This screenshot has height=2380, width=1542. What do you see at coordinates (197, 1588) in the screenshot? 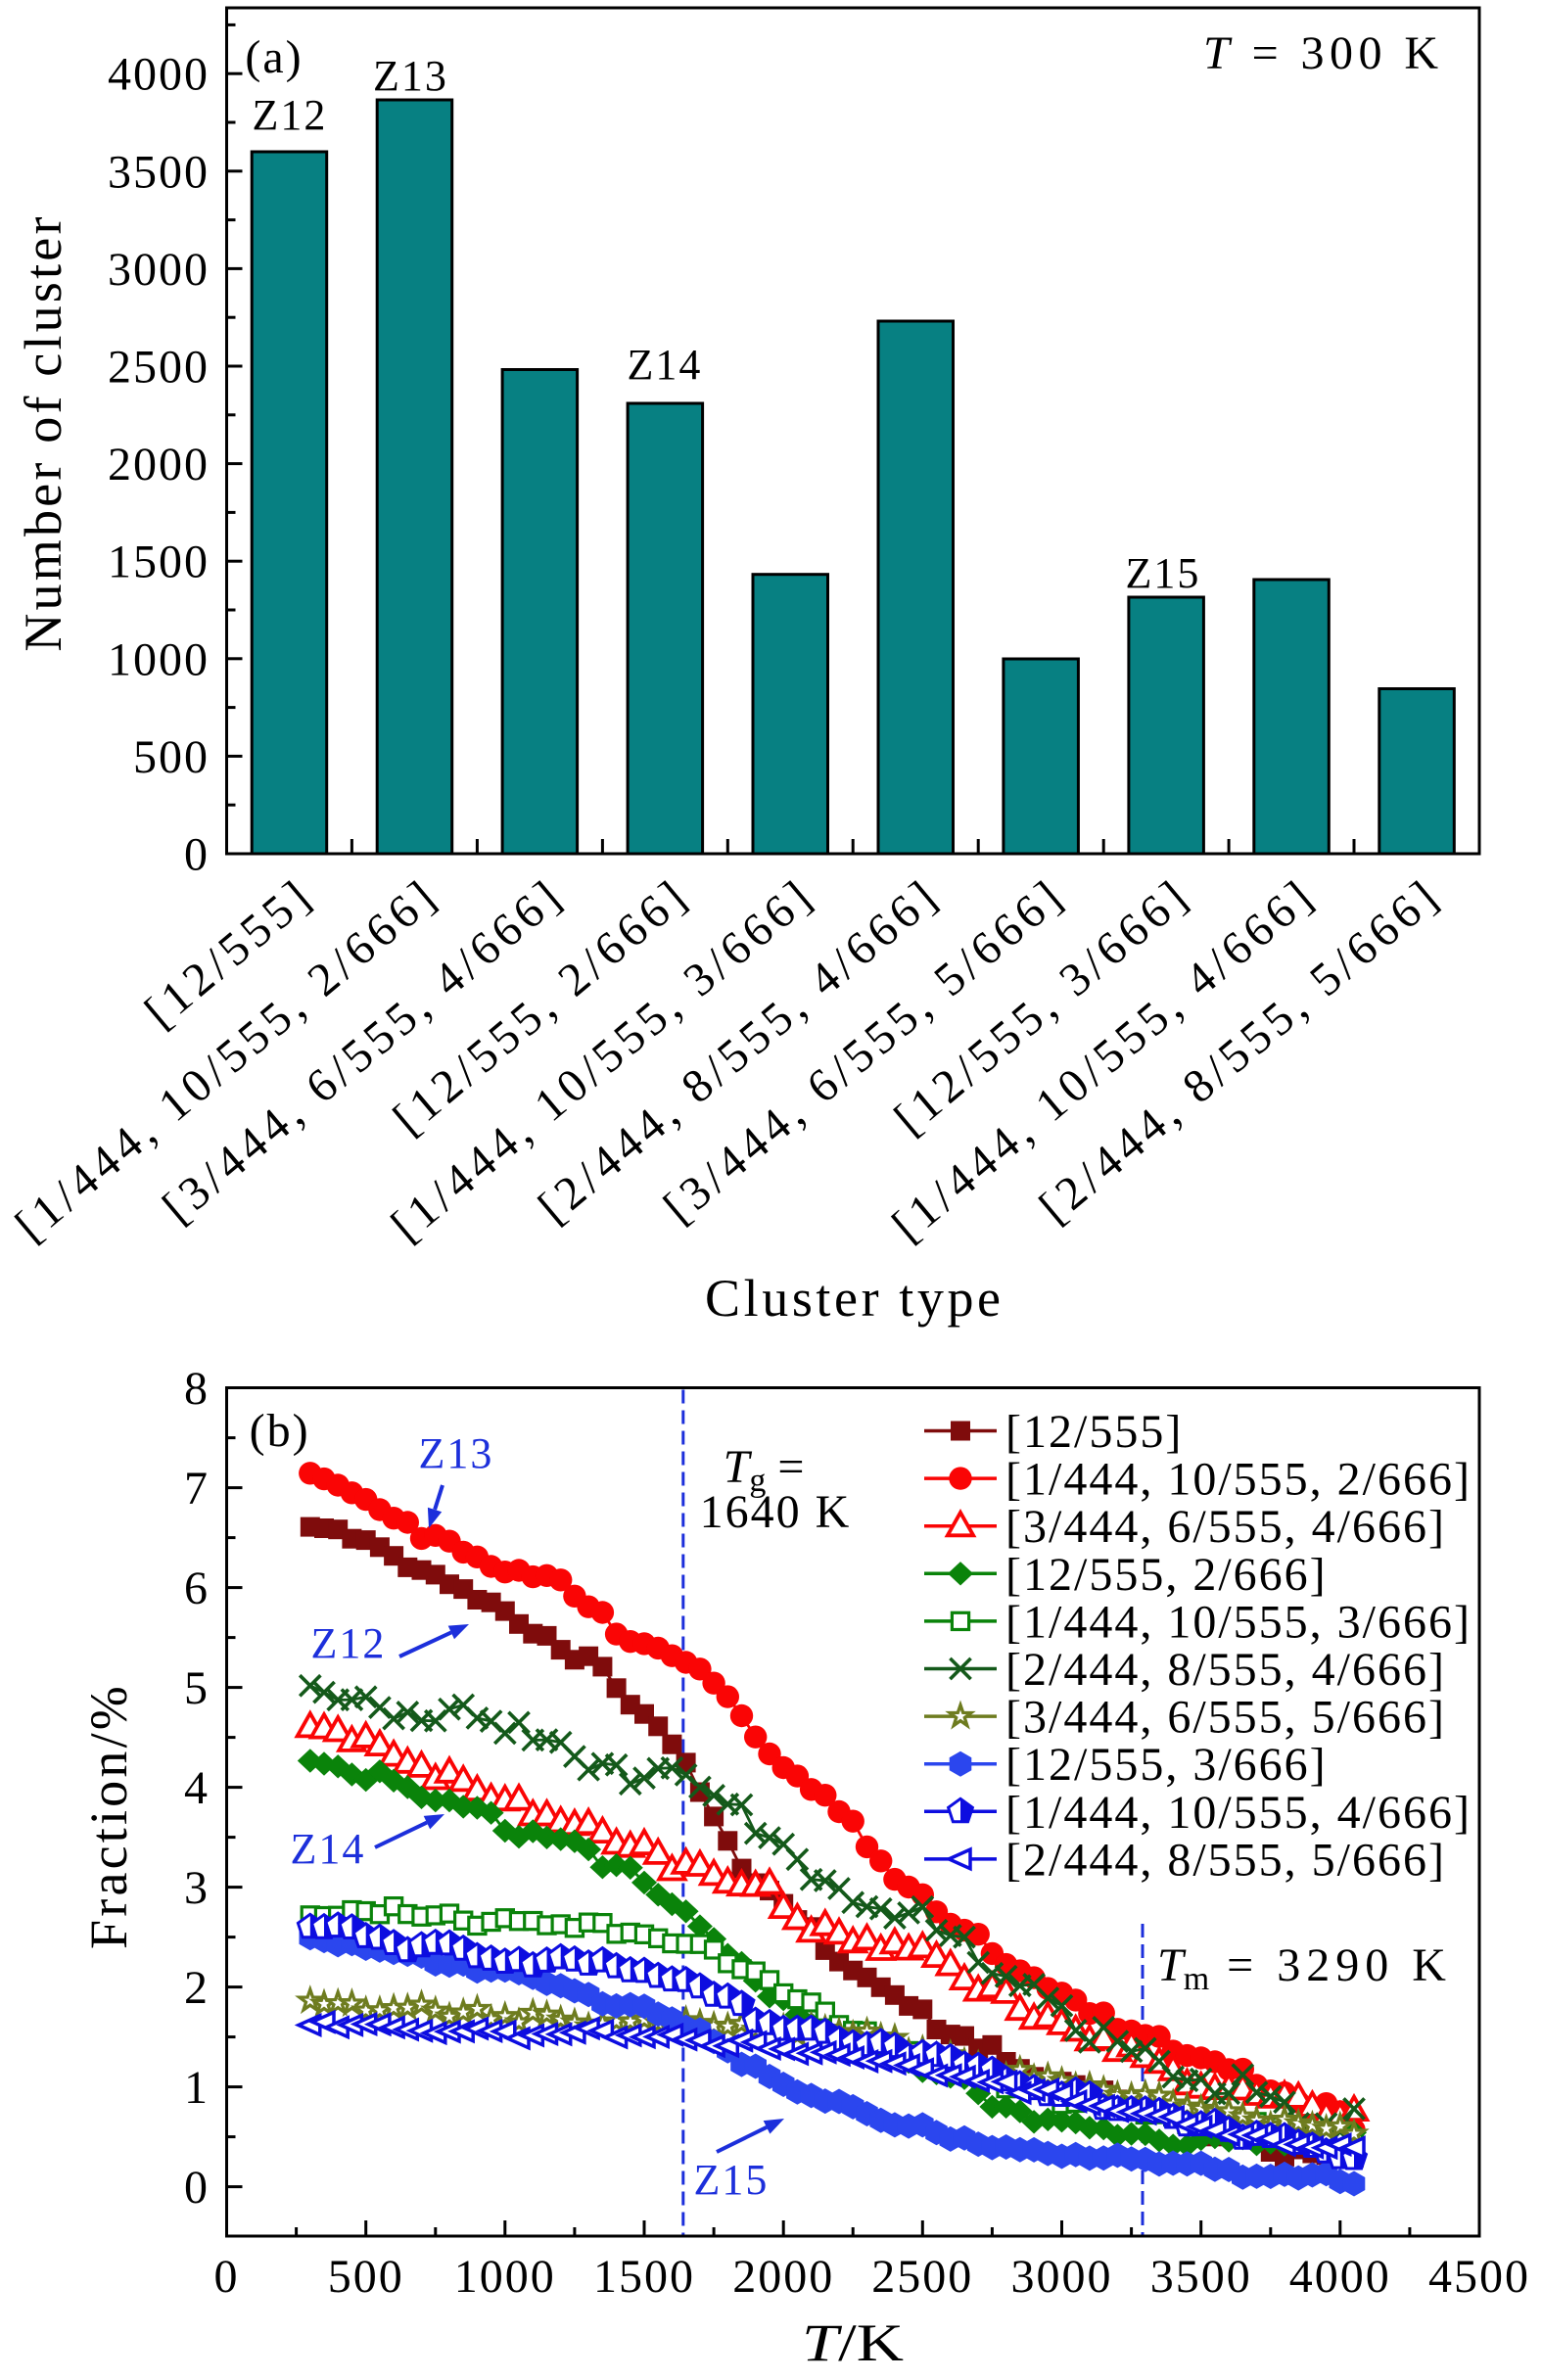
I see `svg-text: 6` at bounding box center [197, 1588].